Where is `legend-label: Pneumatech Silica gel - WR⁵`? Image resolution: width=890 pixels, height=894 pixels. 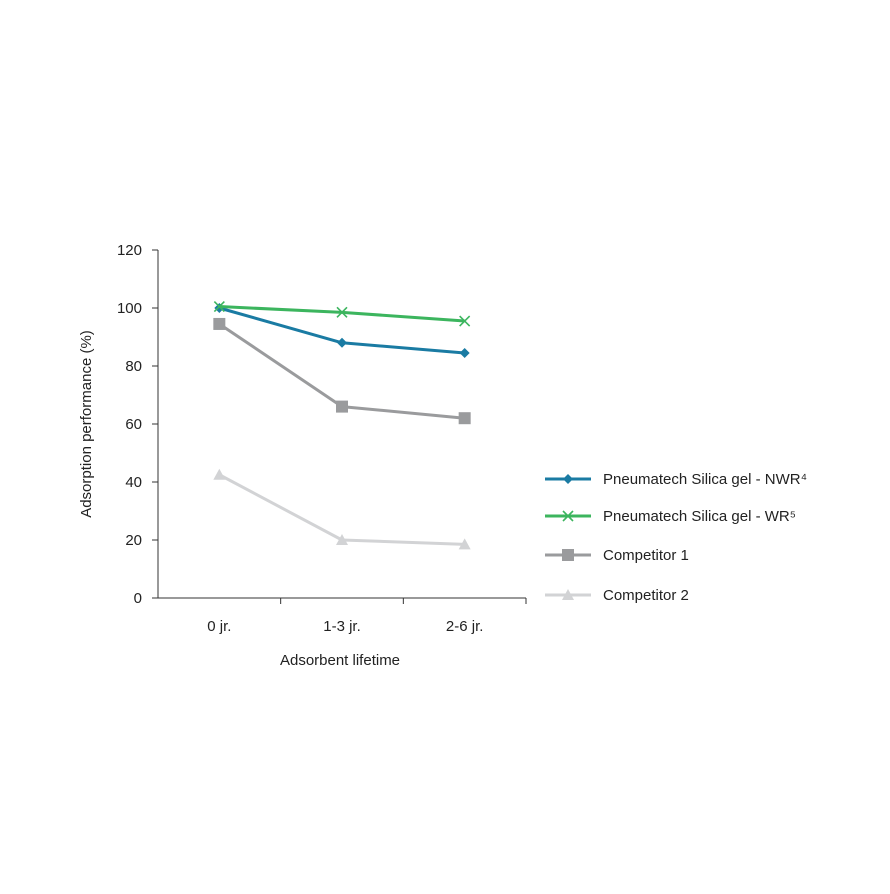 legend-label: Pneumatech Silica gel - WR⁵ is located at coordinates (699, 516).